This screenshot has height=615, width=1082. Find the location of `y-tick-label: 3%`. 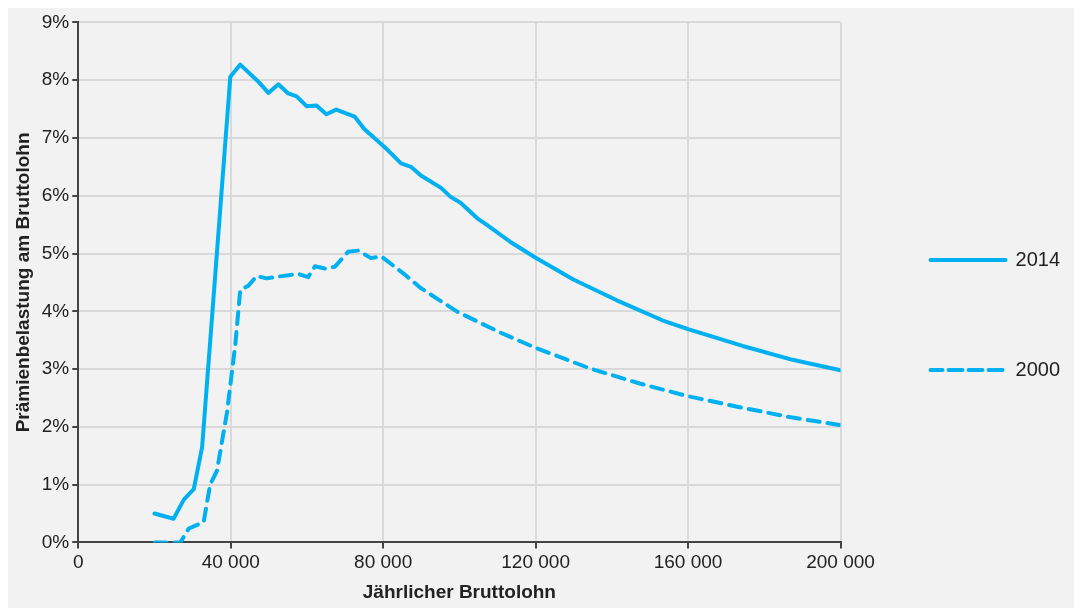

y-tick-label: 3% is located at coordinates (55, 368).